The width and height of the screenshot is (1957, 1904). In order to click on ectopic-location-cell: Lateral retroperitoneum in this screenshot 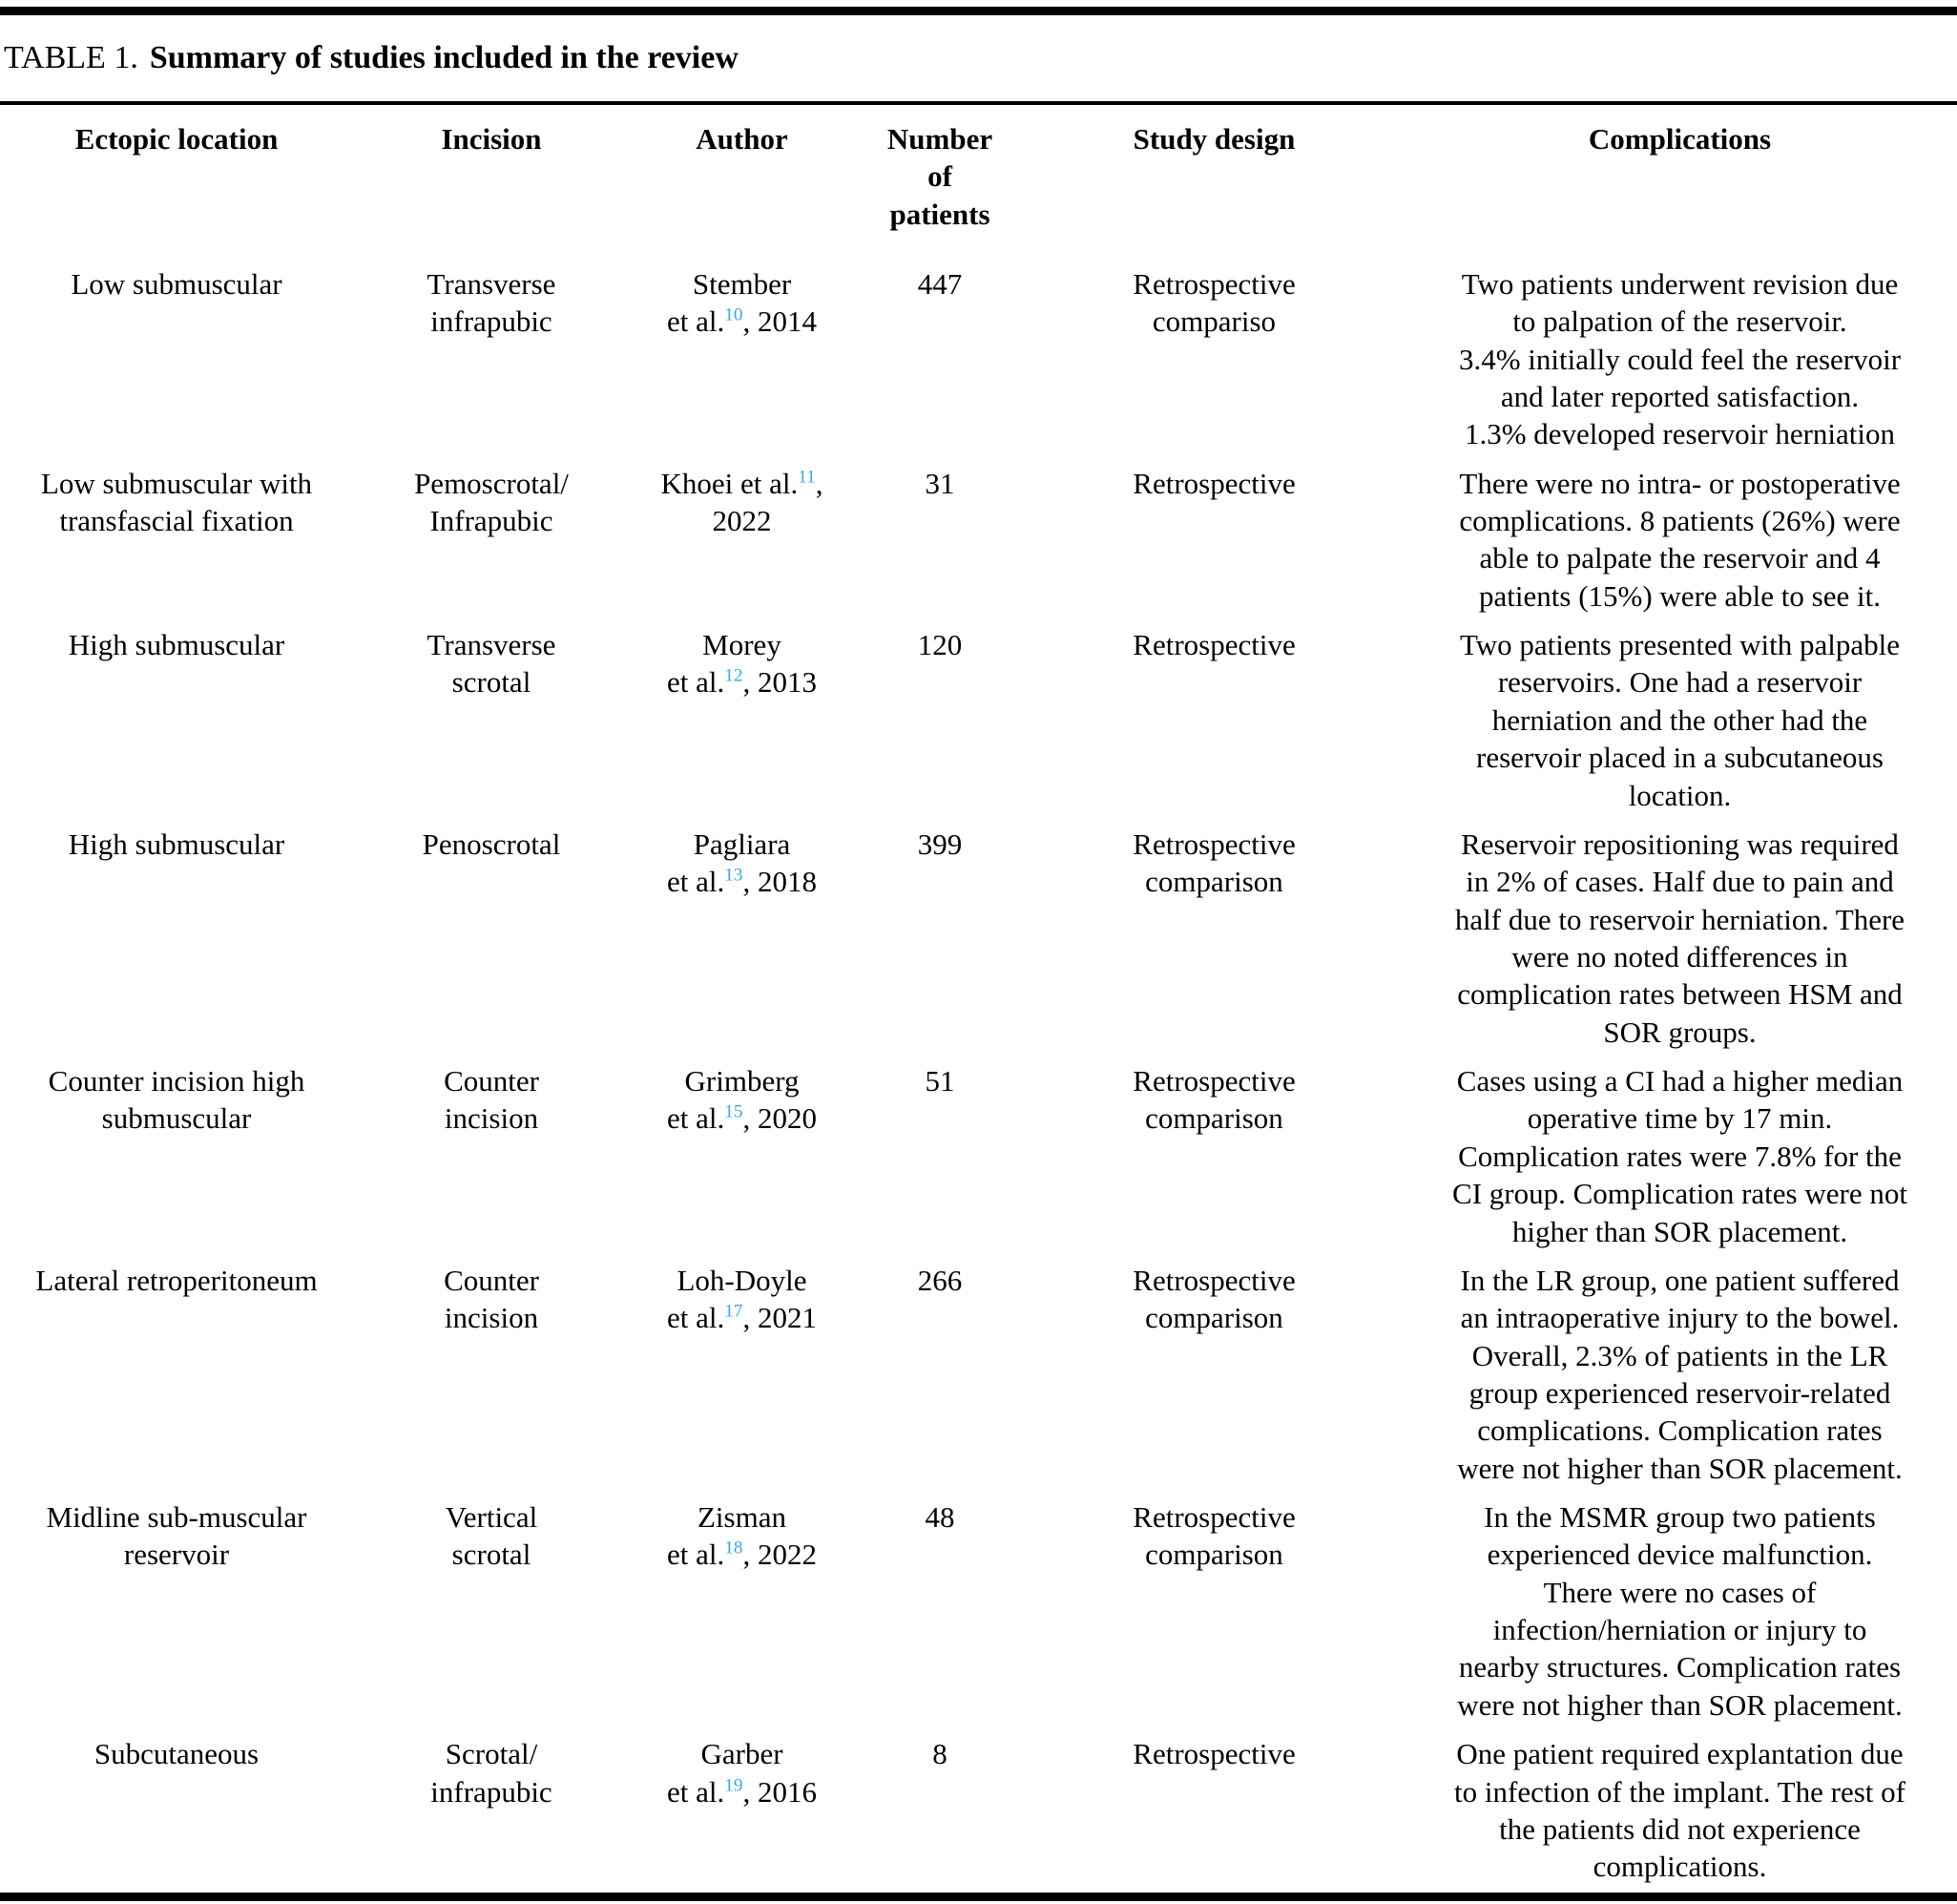, I will do `click(176, 1280)`.